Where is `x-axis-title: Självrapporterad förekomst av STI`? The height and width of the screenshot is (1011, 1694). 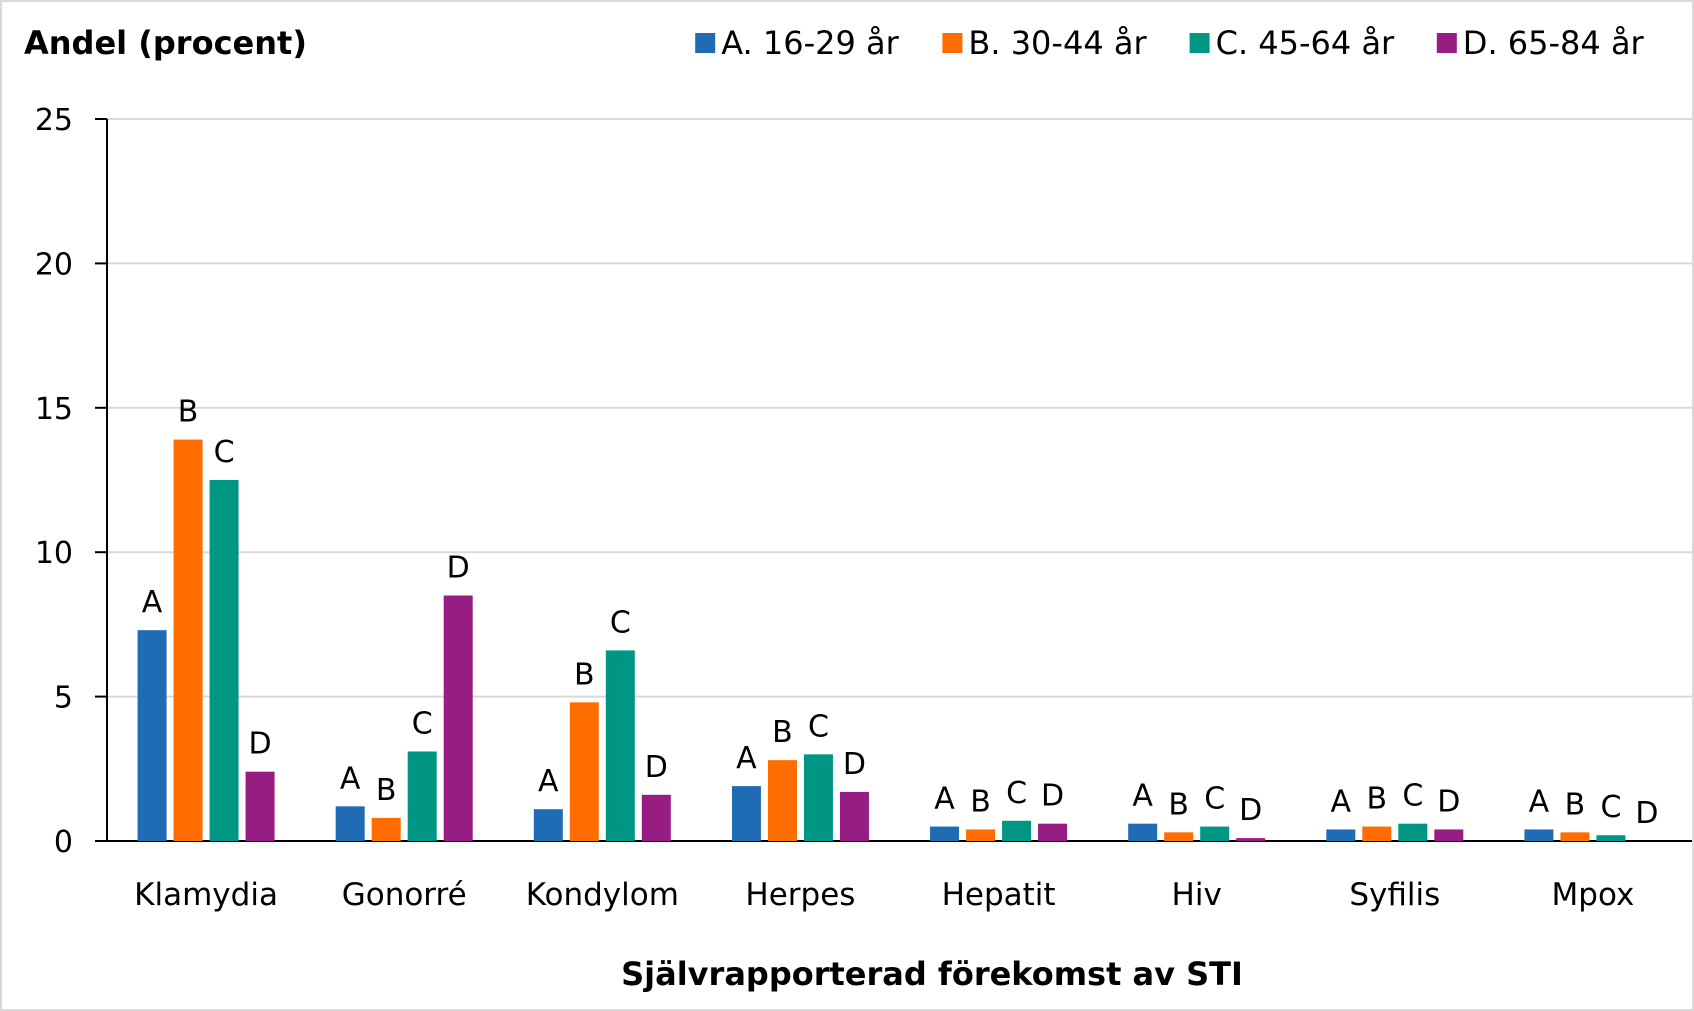
x-axis-title: Självrapporterad förekomst av STI is located at coordinates (932, 974).